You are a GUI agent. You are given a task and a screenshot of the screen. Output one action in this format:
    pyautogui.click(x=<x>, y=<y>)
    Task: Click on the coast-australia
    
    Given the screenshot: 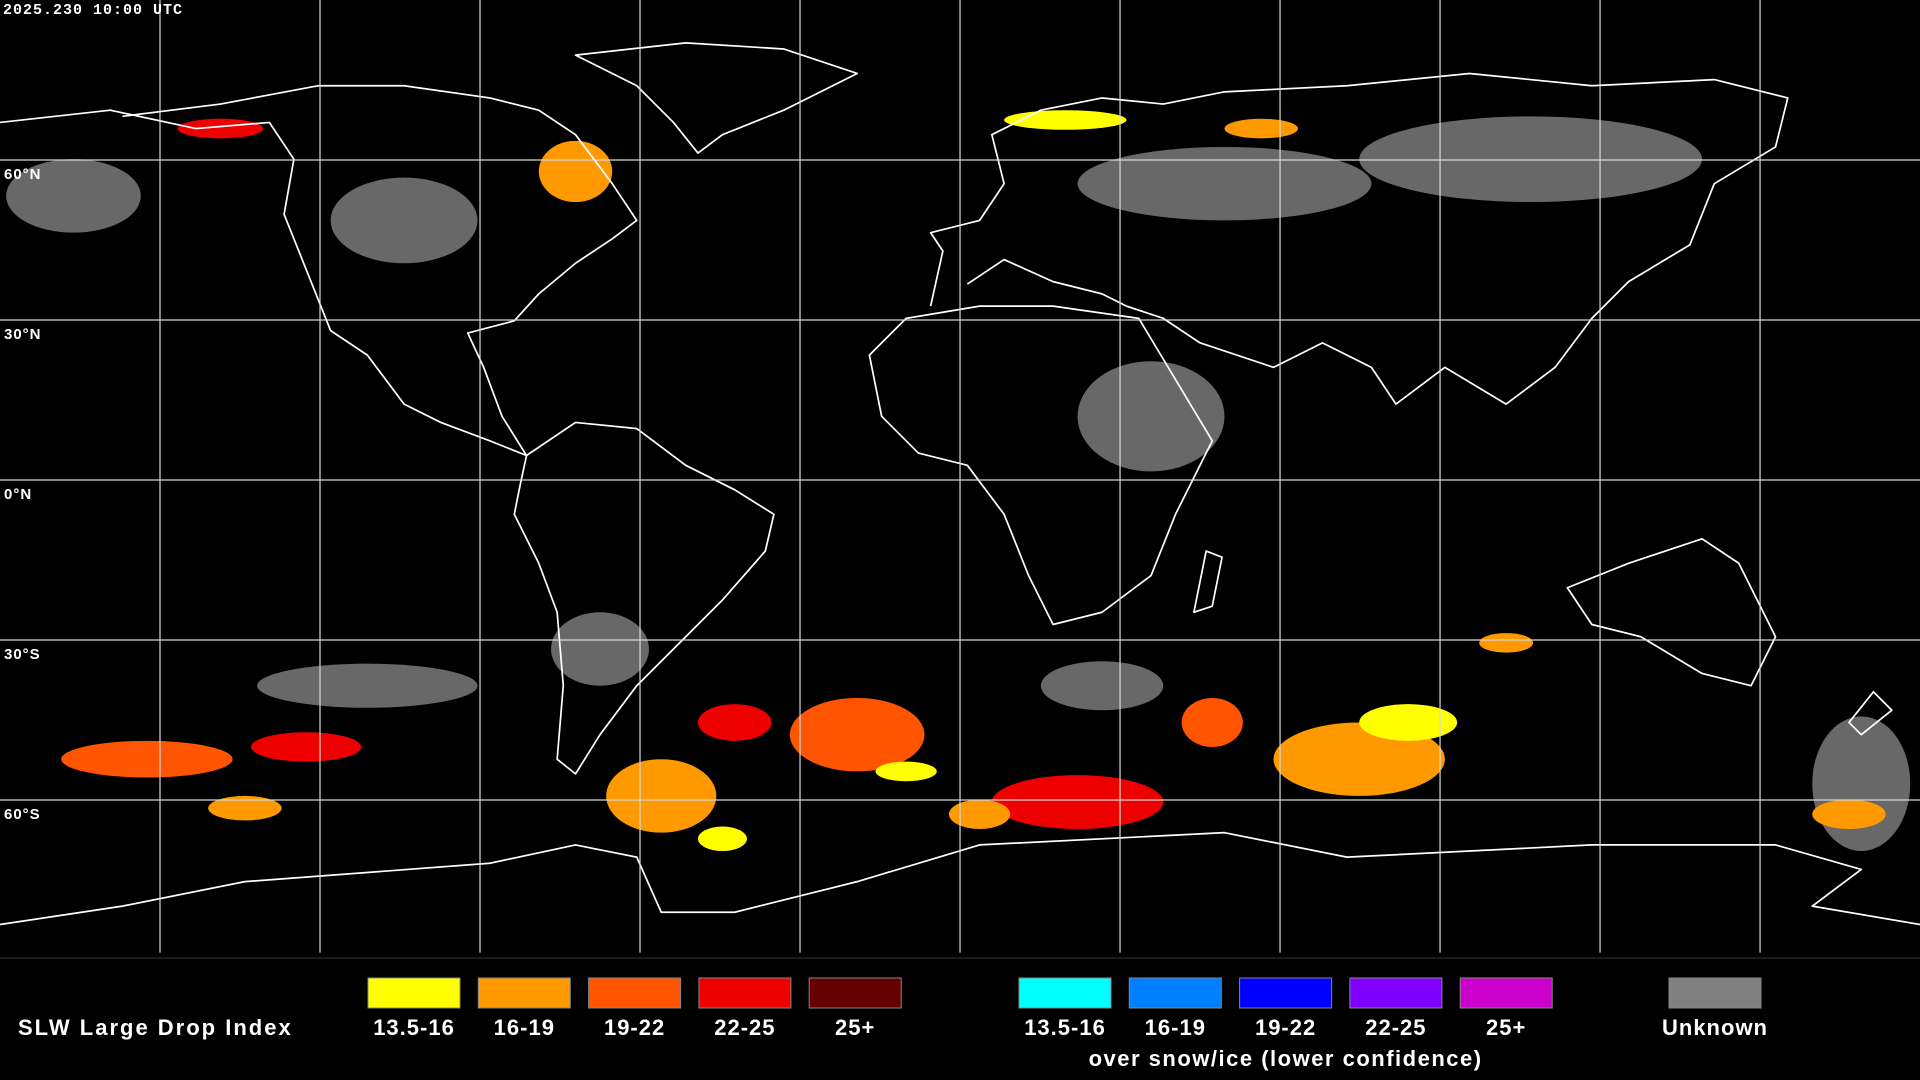 What is the action you would take?
    pyautogui.click(x=1671, y=612)
    